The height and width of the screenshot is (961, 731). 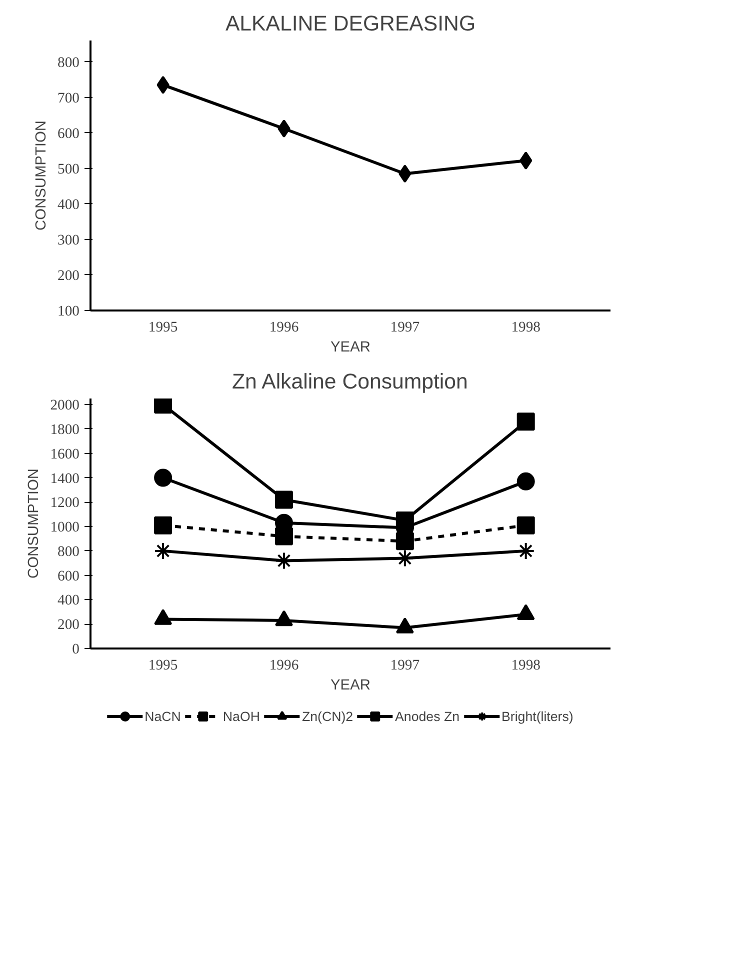 What do you see at coordinates (69, 98) in the screenshot?
I see `y-tick-label: 700` at bounding box center [69, 98].